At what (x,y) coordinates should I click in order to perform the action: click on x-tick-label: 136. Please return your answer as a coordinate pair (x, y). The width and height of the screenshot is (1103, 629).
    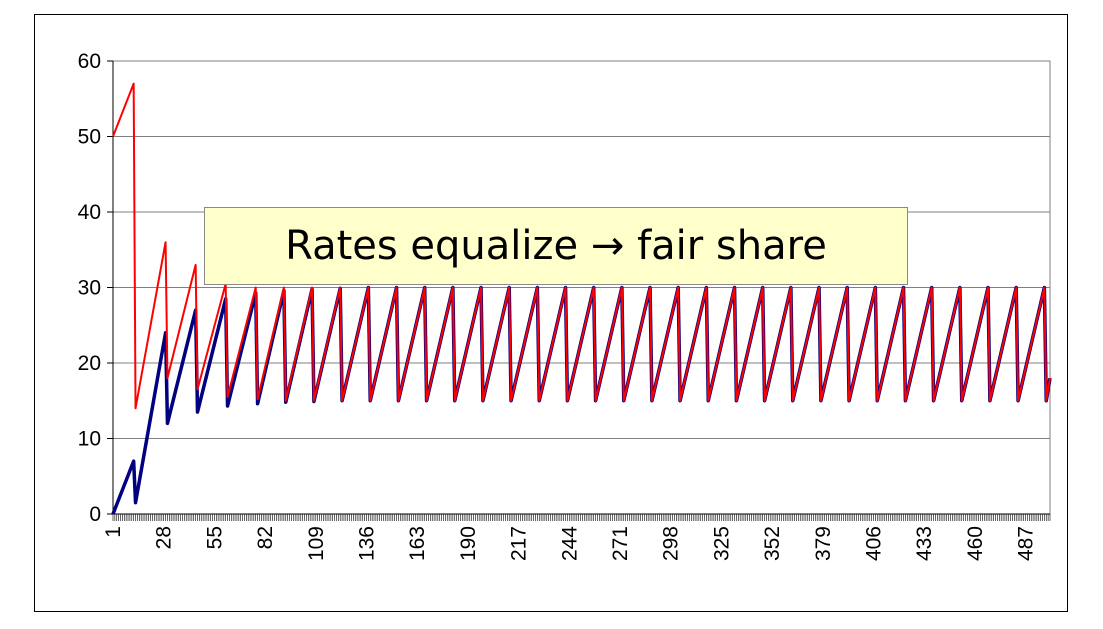
    Looking at the image, I should click on (366, 543).